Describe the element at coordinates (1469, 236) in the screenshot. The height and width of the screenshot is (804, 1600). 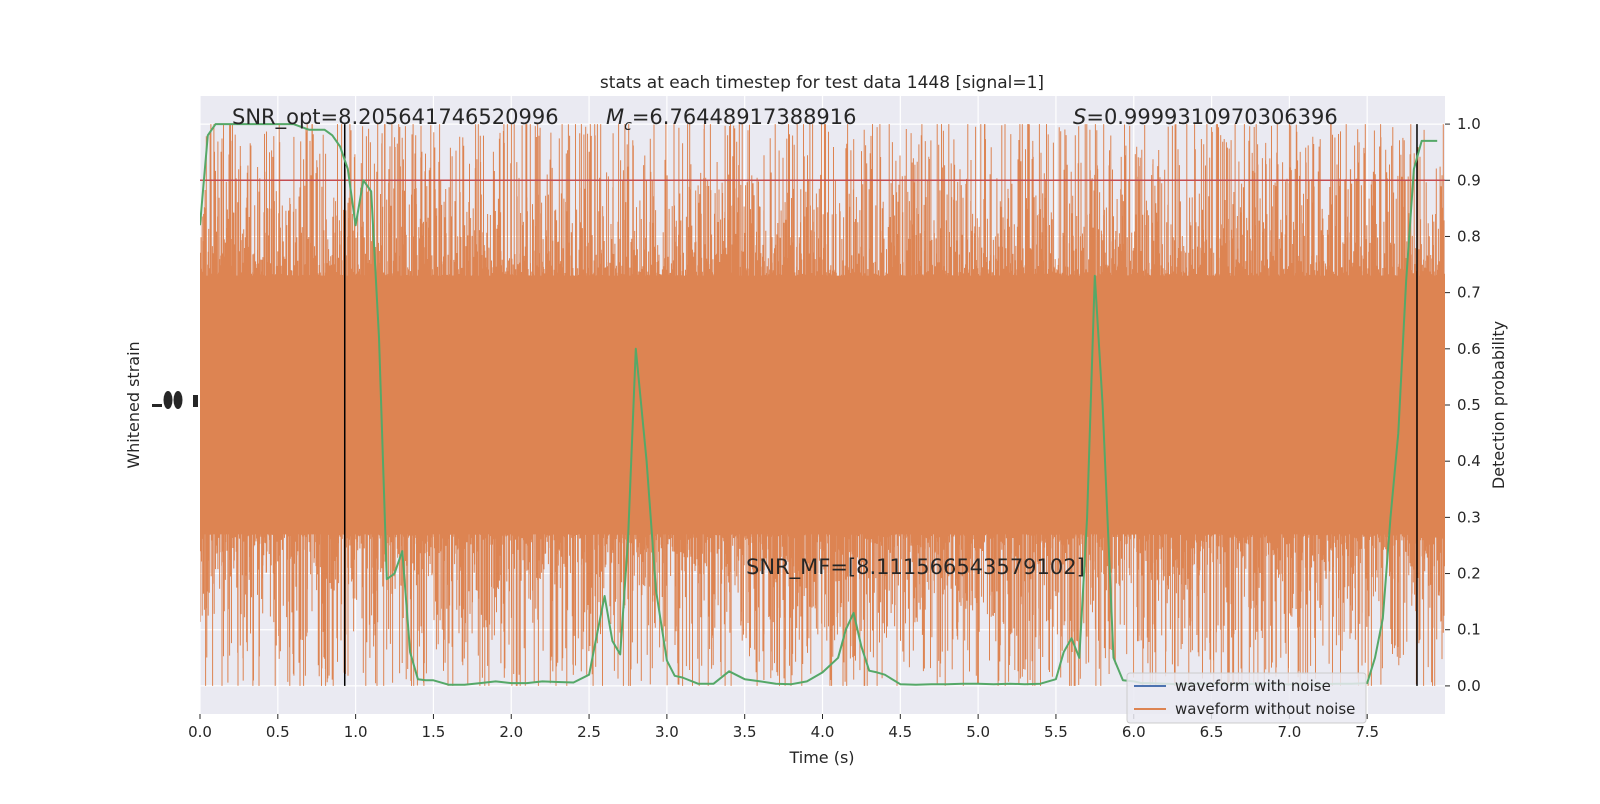
I see `y-right-tick-label: 0.8` at that location.